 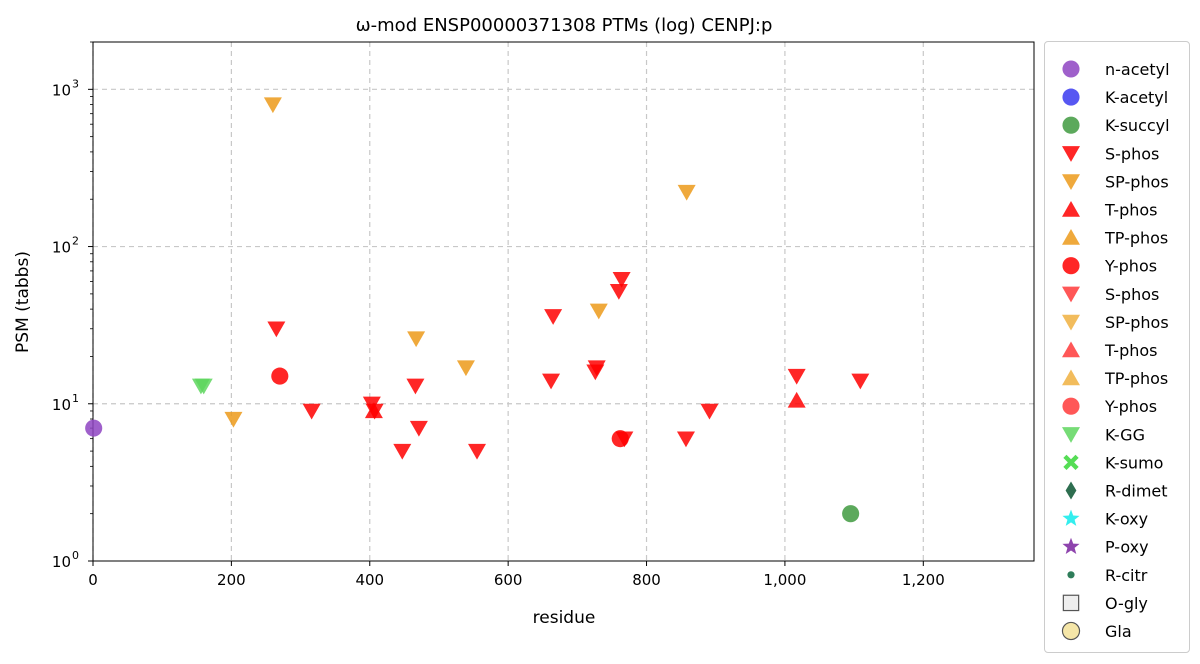 What do you see at coordinates (1125, 434) in the screenshot?
I see `legend-label: K-GG` at bounding box center [1125, 434].